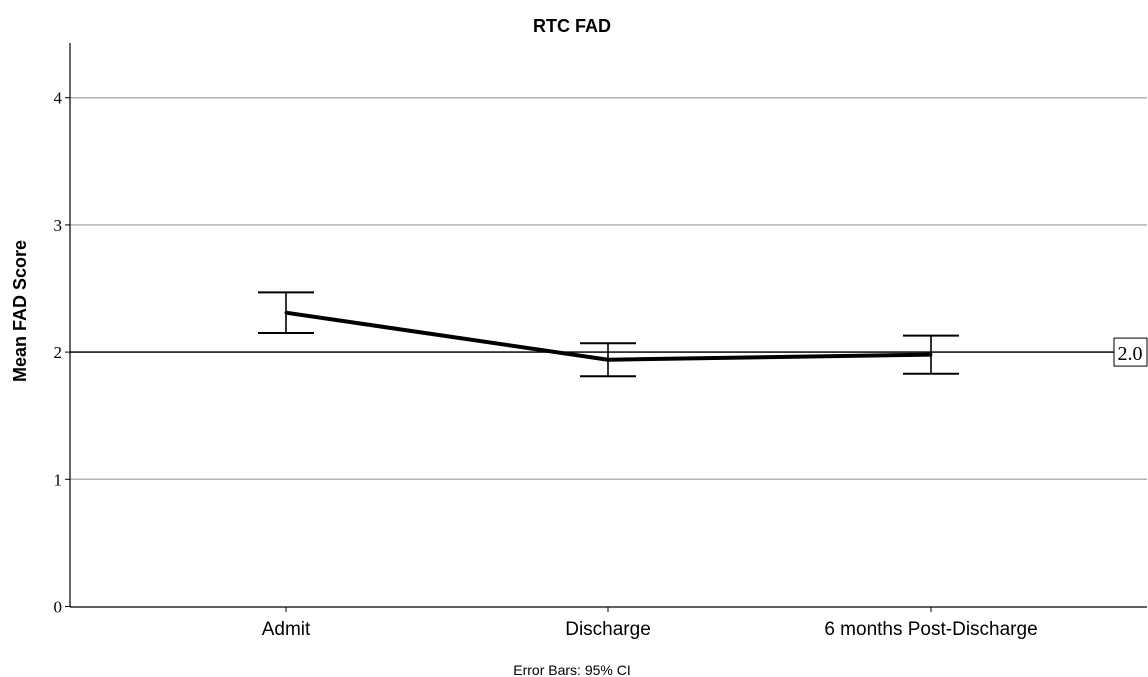 This screenshot has height=677, width=1148. What do you see at coordinates (608, 629) in the screenshot?
I see `x-tick-label: Discharge` at bounding box center [608, 629].